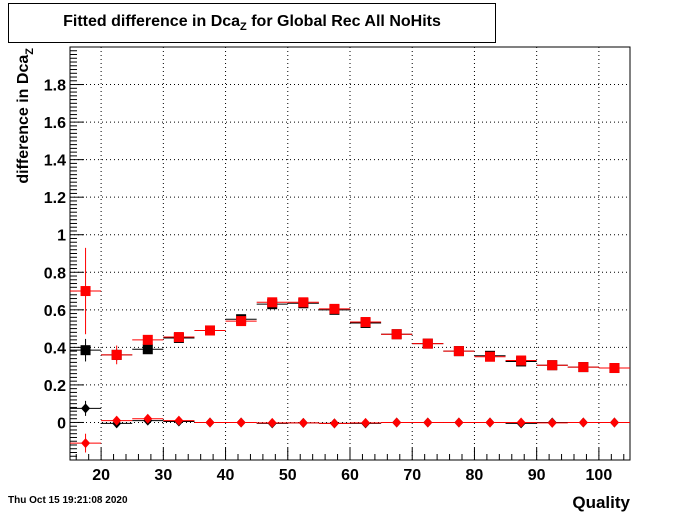 Image resolution: width=700 pixels, height=512 pixels. I want to click on y-axis-label: difference in DcaZ, so click(25, 116).